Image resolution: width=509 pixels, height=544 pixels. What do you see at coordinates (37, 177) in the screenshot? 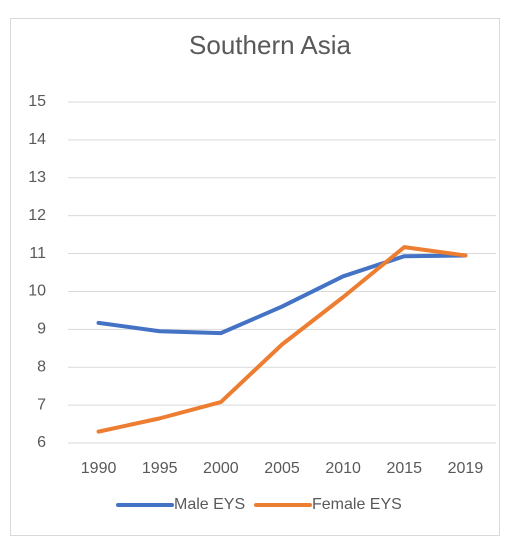
I see `y-tick-label: 13` at bounding box center [37, 177].